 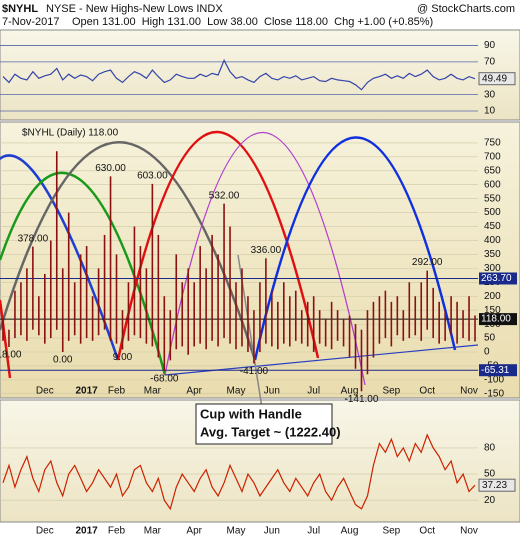 I want to click on y-tick-label: 150, so click(x=492, y=310).